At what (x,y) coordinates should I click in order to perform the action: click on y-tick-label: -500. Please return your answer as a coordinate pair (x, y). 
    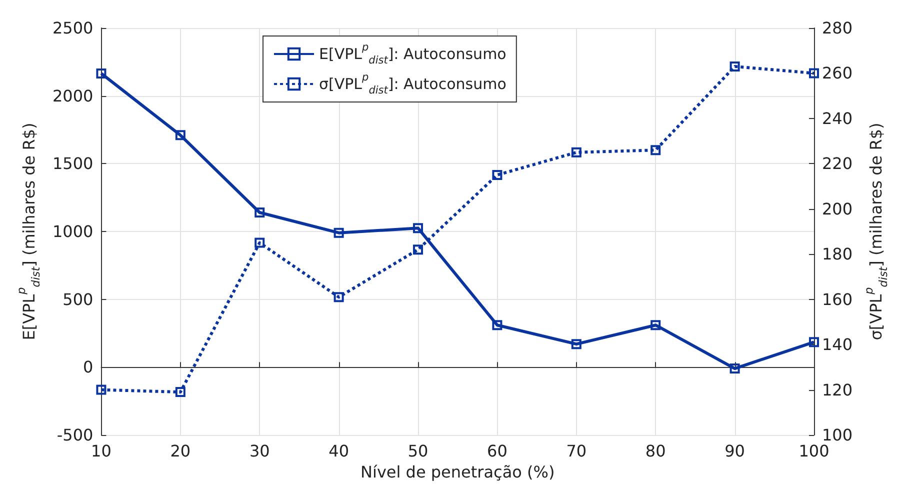
    Looking at the image, I should click on (75, 435).